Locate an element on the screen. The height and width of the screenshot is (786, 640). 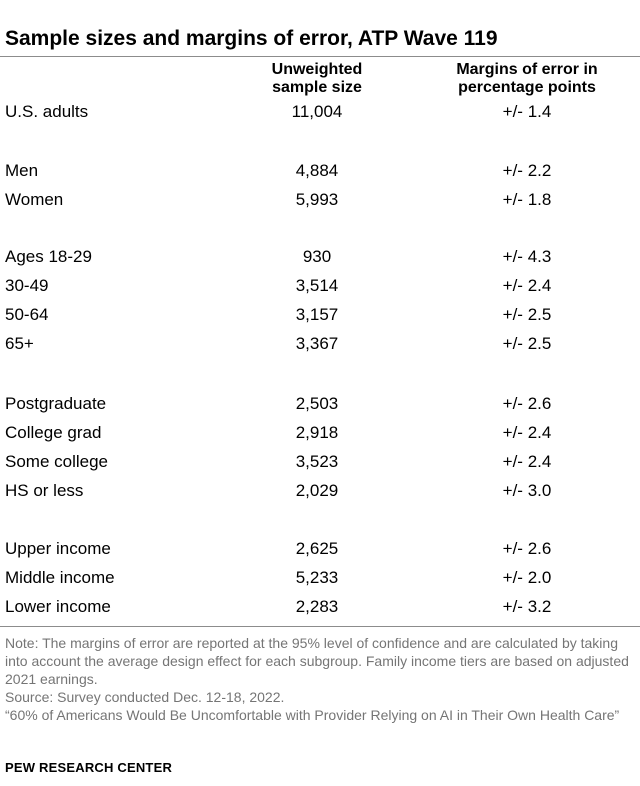
table-row: Women 5,993 +/- 1.8 is located at coordinates (320, 199).